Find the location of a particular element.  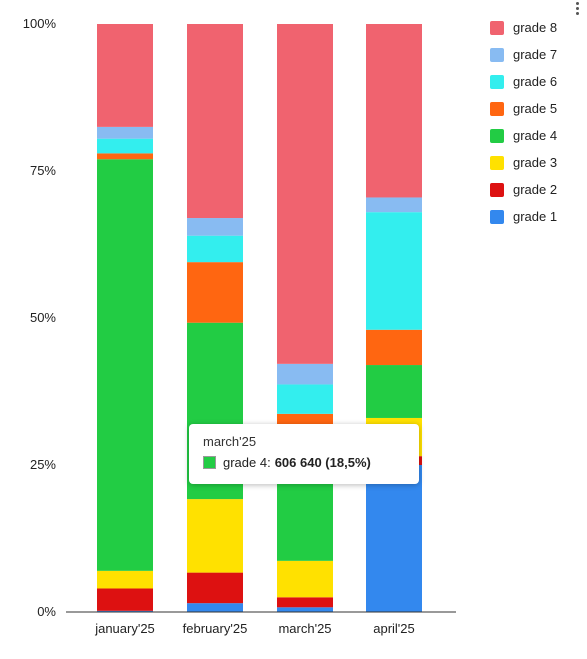

legend-item-grade-7: grade 7 is located at coordinates (523, 54).